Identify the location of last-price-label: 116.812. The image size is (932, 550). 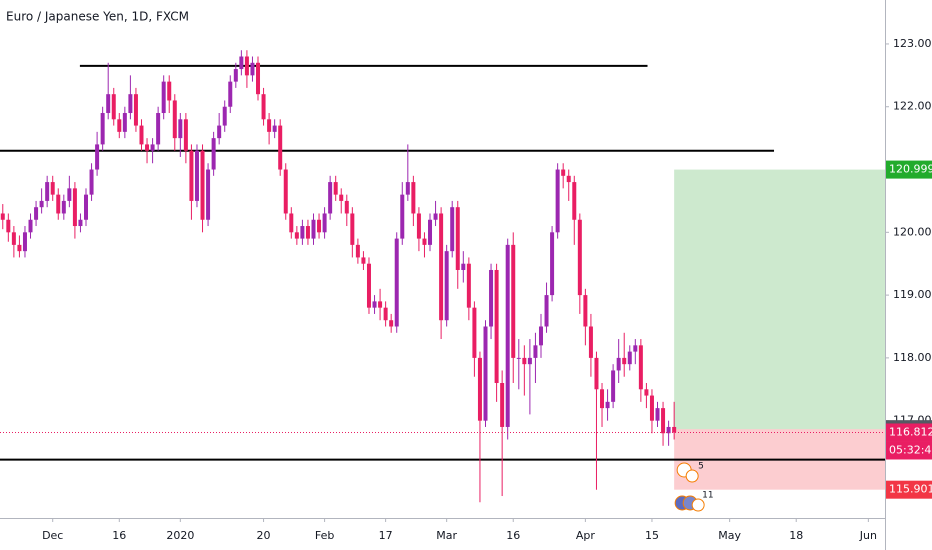
(910, 431).